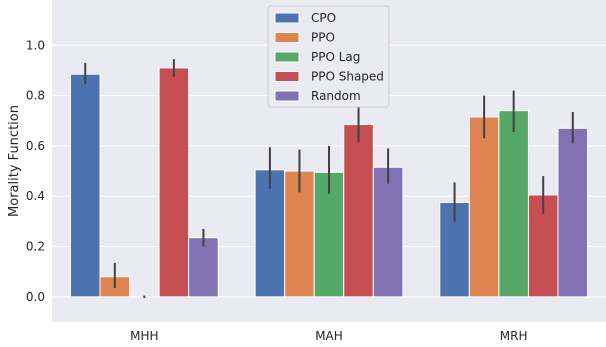 The height and width of the screenshot is (347, 606). What do you see at coordinates (35, 96) in the screenshot?
I see `y-tick-label: 0.8` at bounding box center [35, 96].